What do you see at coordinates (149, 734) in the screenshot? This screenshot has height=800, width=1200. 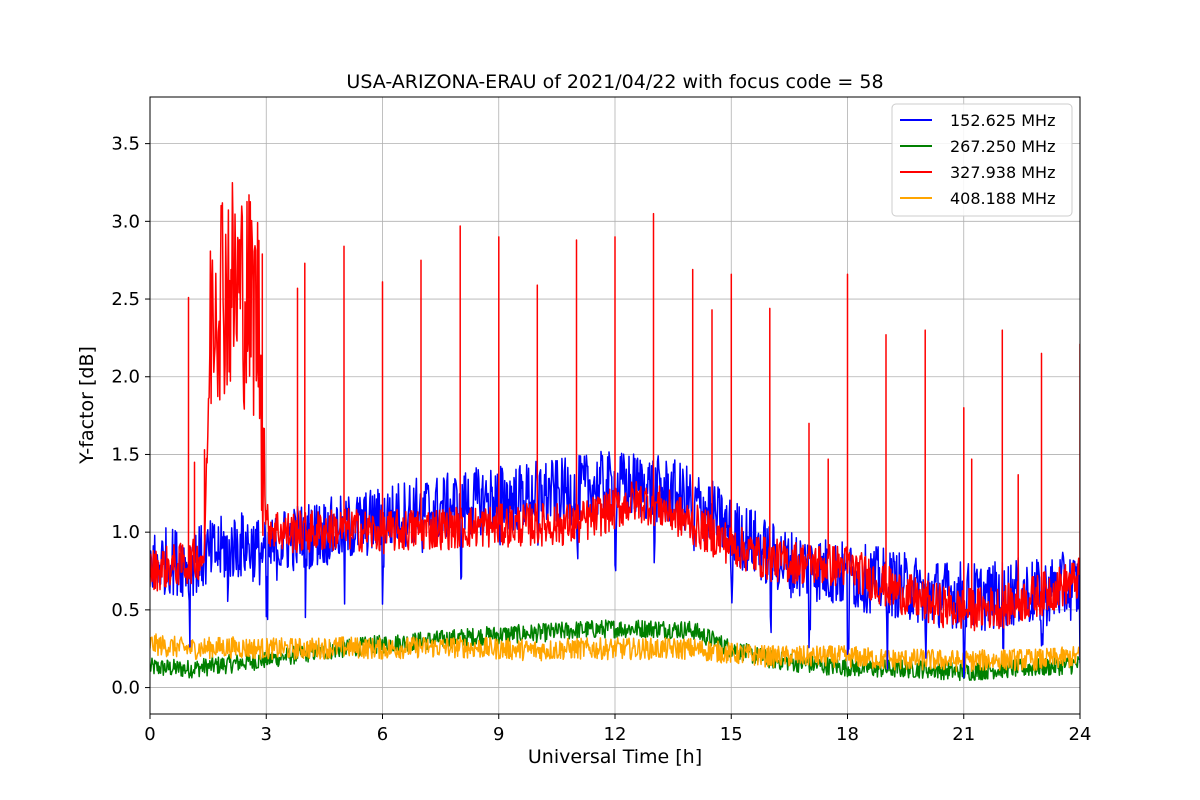 I see `x-tick-label: 0` at bounding box center [149, 734].